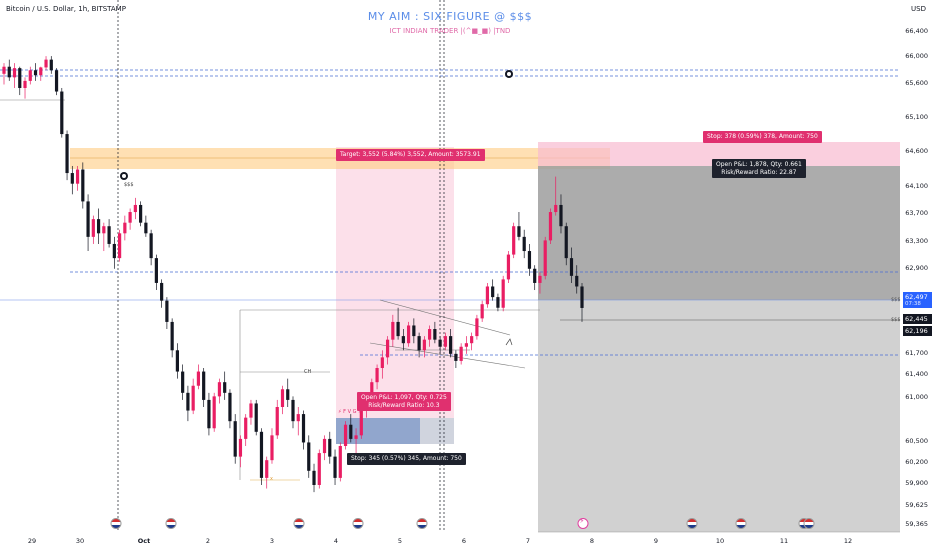 This screenshot has height=550, width=932. Describe the element at coordinates (719, 233) in the screenshot. I see `short-position-profit-zone-active` at that location.